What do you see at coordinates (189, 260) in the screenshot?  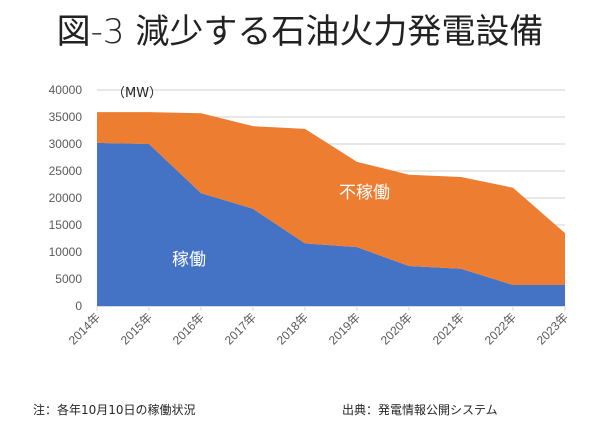 I see `area-label-operating: 稼働` at bounding box center [189, 260].